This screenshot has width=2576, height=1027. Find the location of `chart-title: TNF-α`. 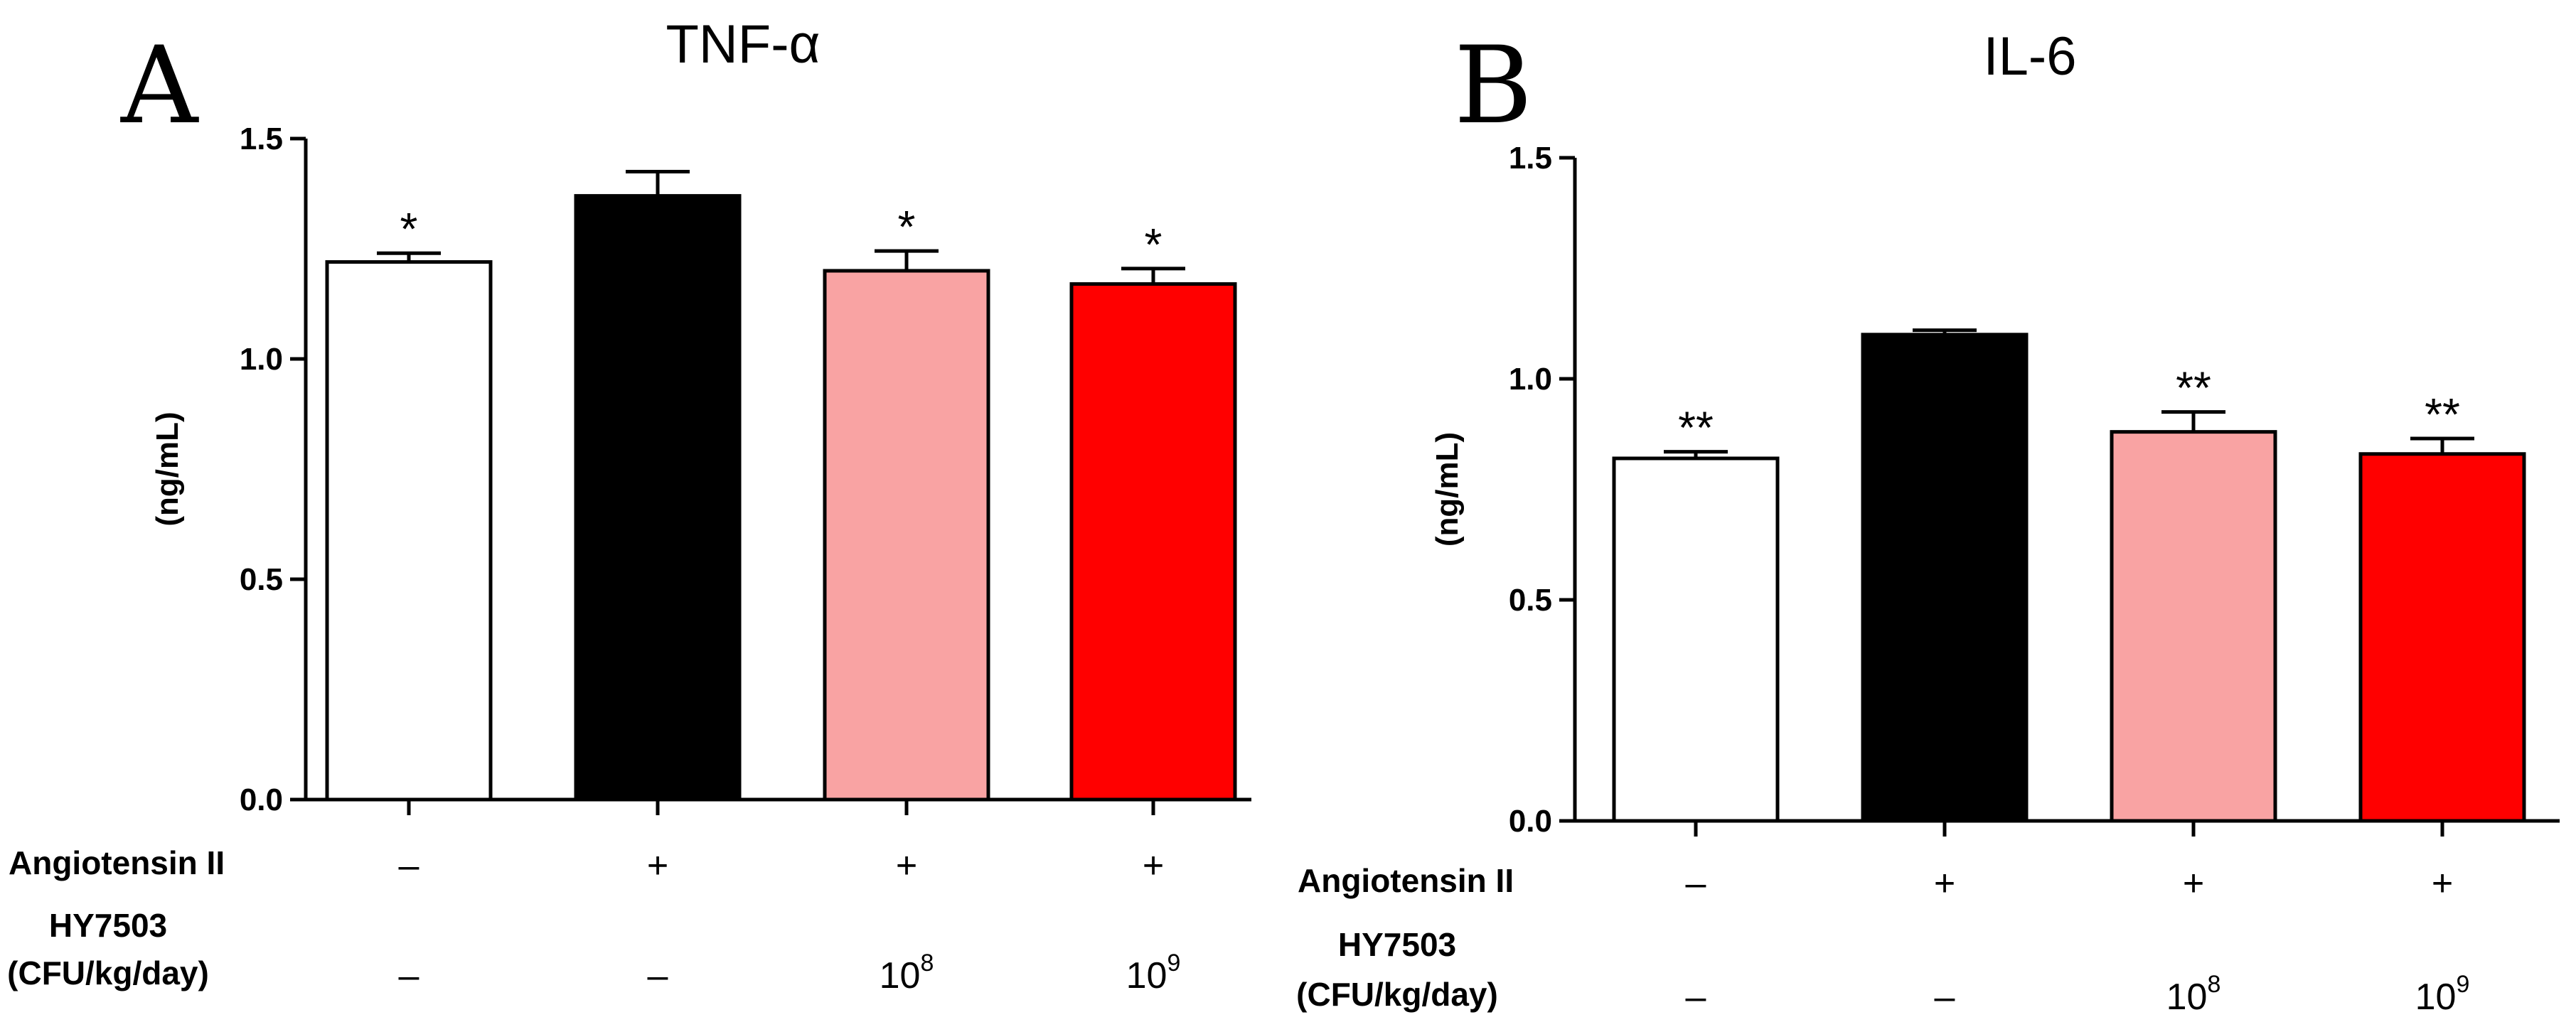

chart-title: TNF-α is located at coordinates (743, 44).